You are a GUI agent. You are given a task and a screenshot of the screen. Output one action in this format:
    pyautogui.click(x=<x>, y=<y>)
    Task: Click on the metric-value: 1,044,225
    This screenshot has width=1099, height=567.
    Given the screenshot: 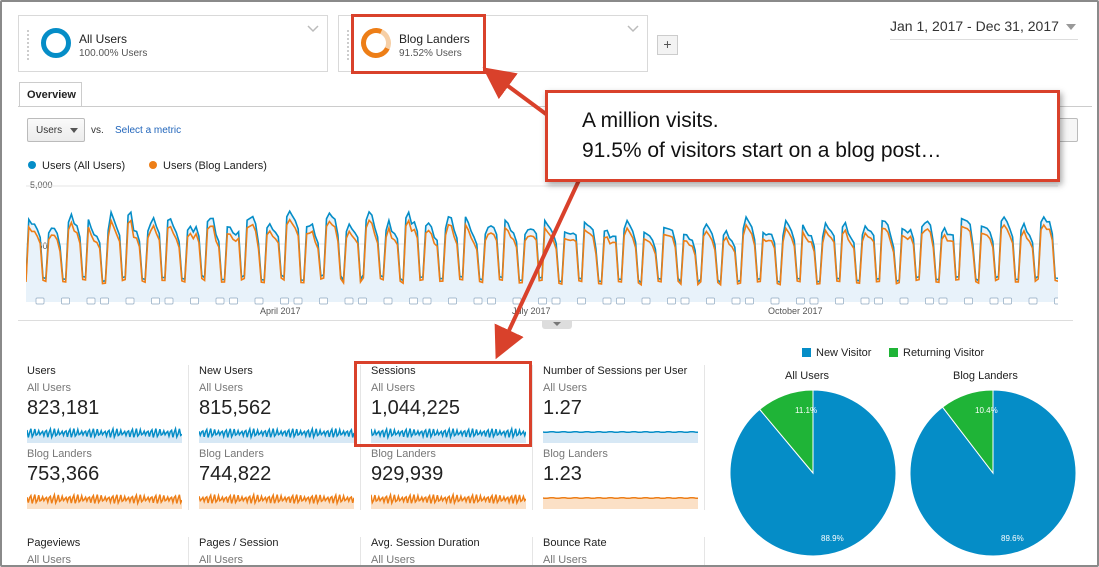 What is the action you would take?
    pyautogui.click(x=415, y=408)
    